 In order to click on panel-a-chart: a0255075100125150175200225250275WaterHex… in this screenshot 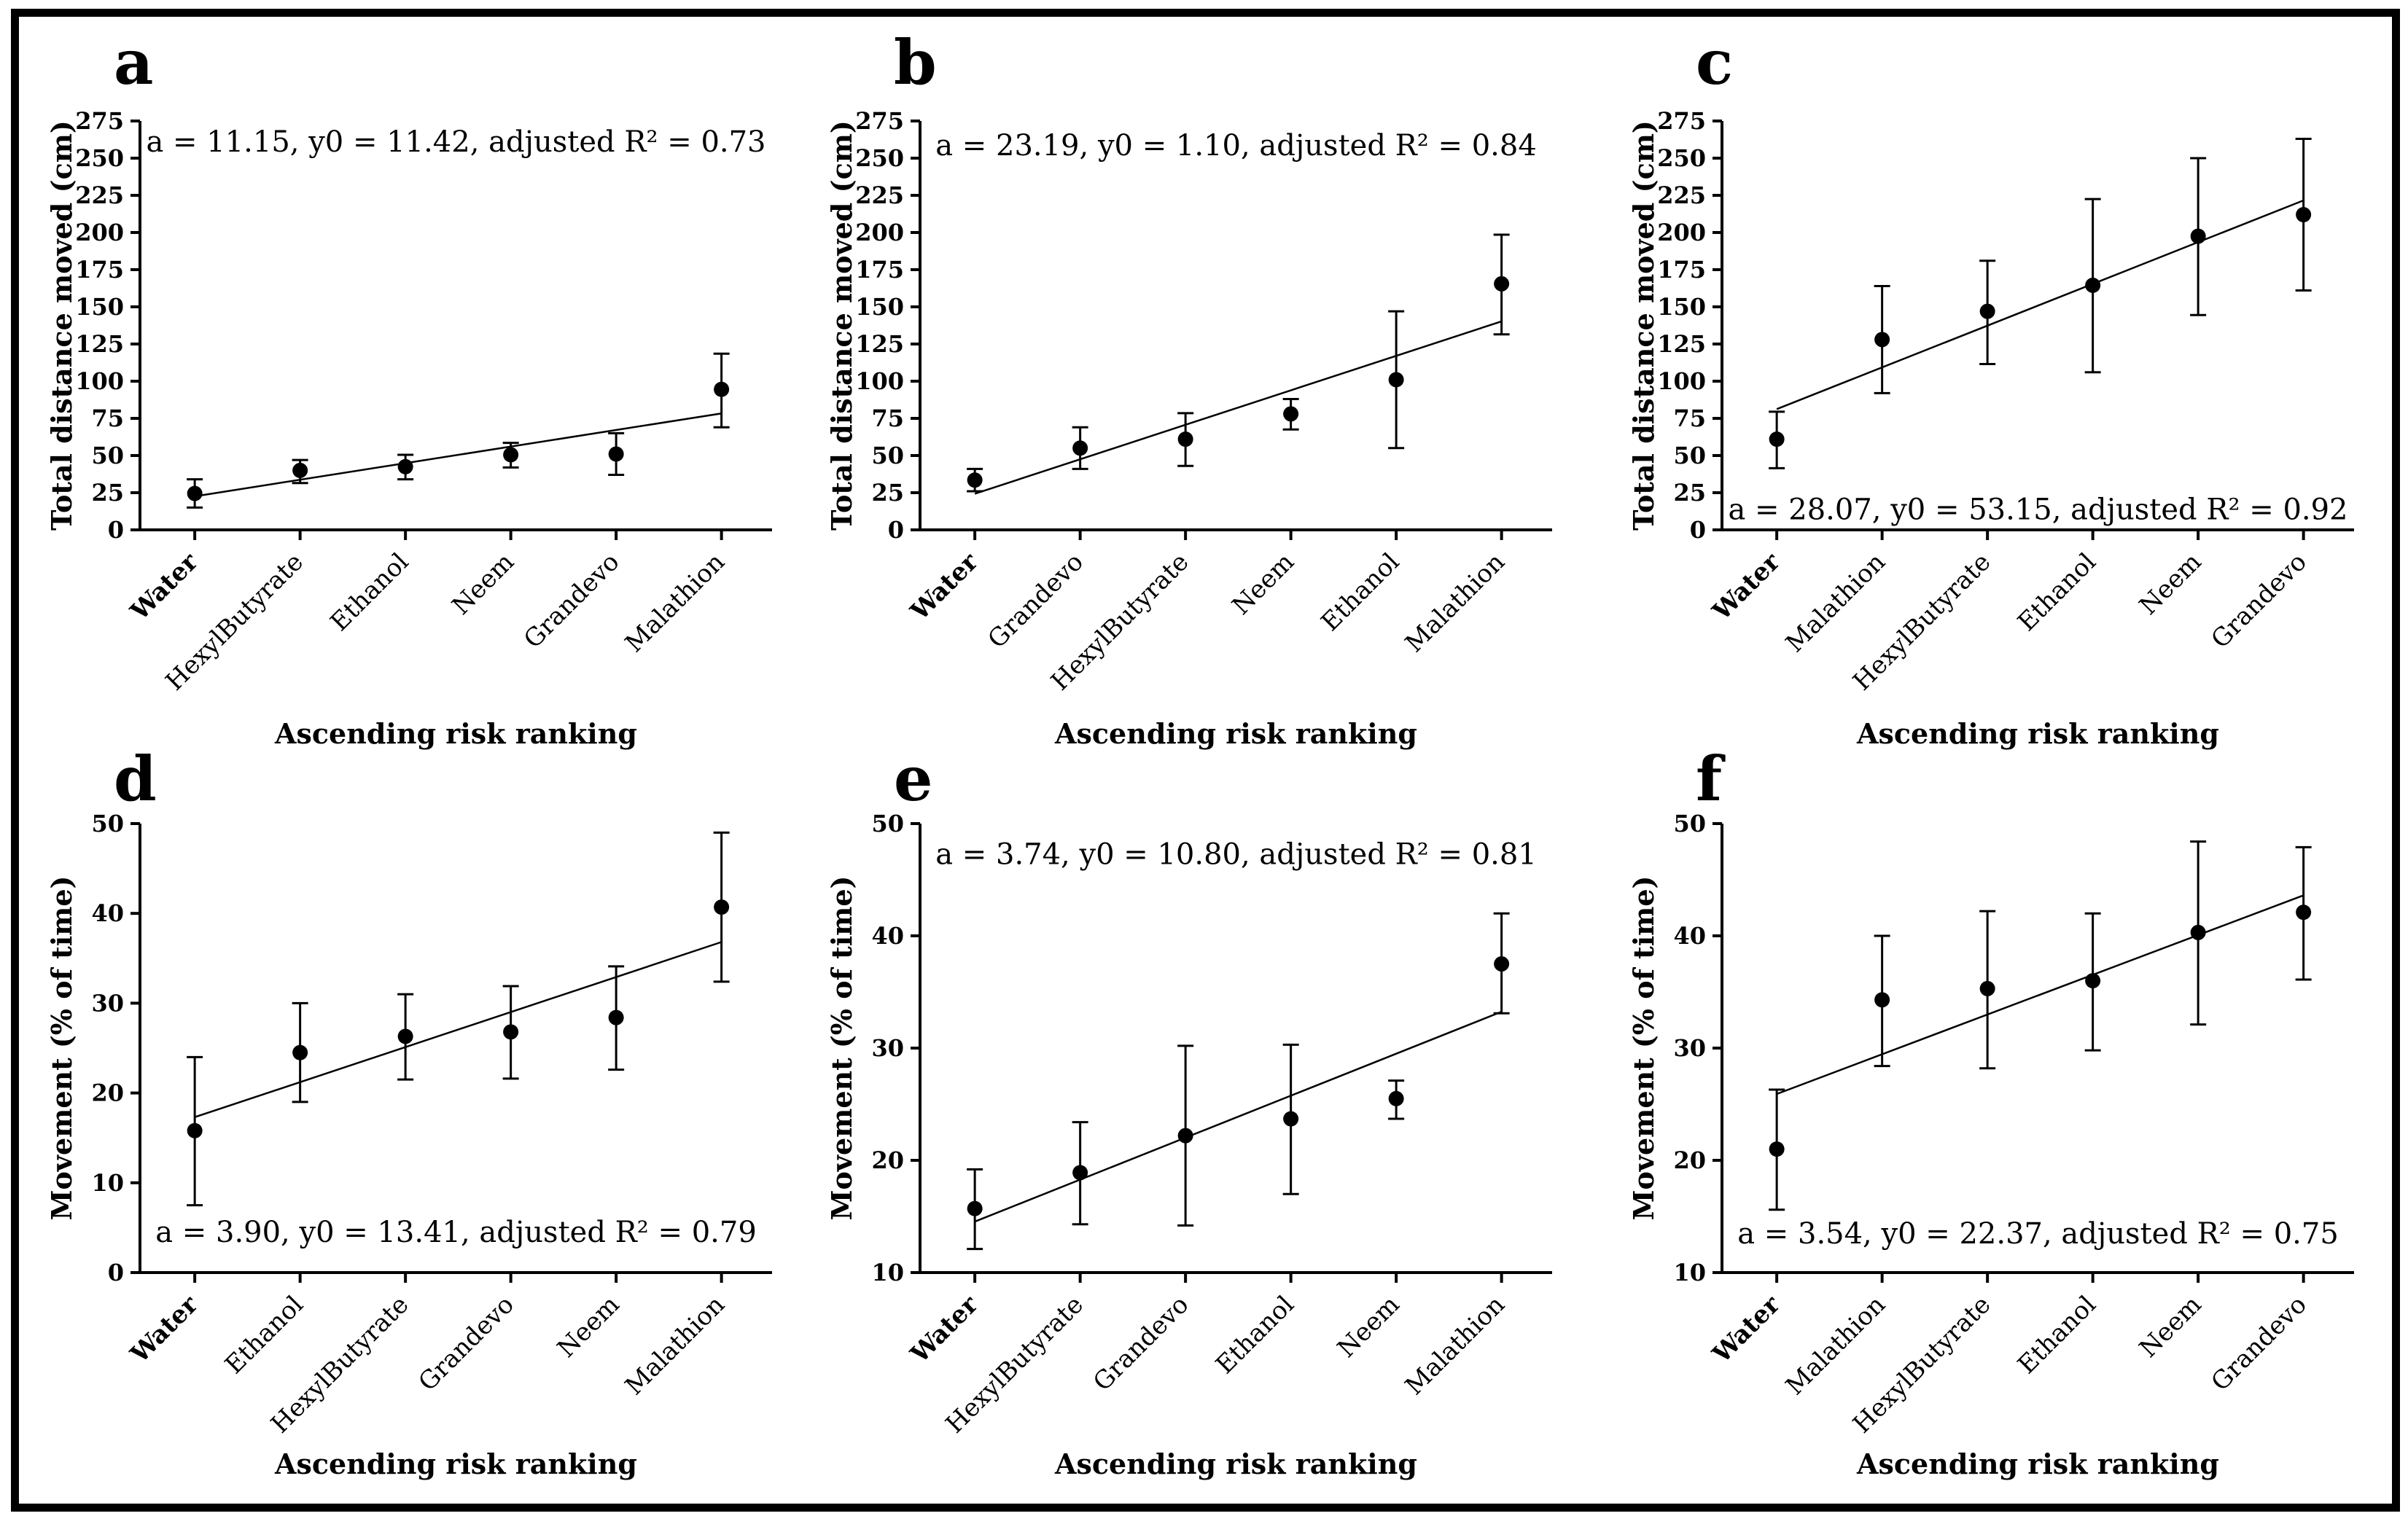, I will do `click(409, 388)`.